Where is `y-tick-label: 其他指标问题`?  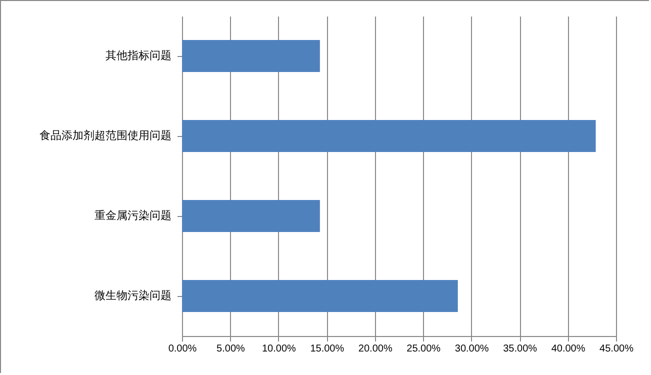
y-tick-label: 其他指标问题 is located at coordinates (139, 55).